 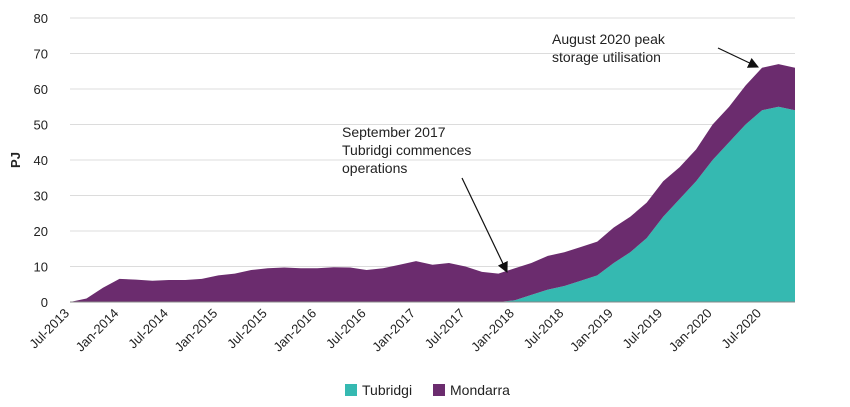 What do you see at coordinates (41, 267) in the screenshot?
I see `y-tick-label: 10` at bounding box center [41, 267].